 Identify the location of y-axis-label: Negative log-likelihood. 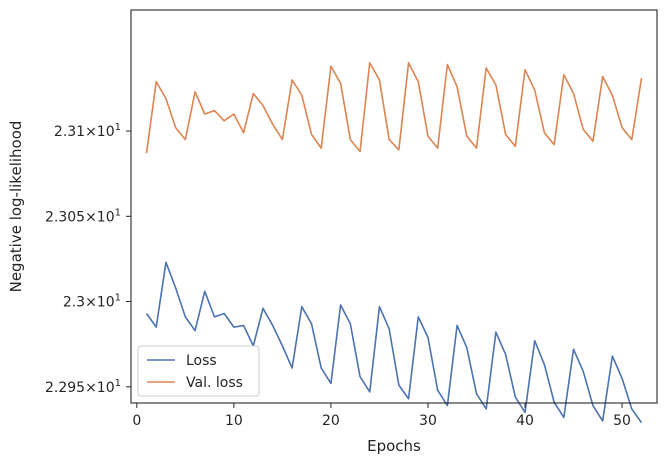
(16, 207).